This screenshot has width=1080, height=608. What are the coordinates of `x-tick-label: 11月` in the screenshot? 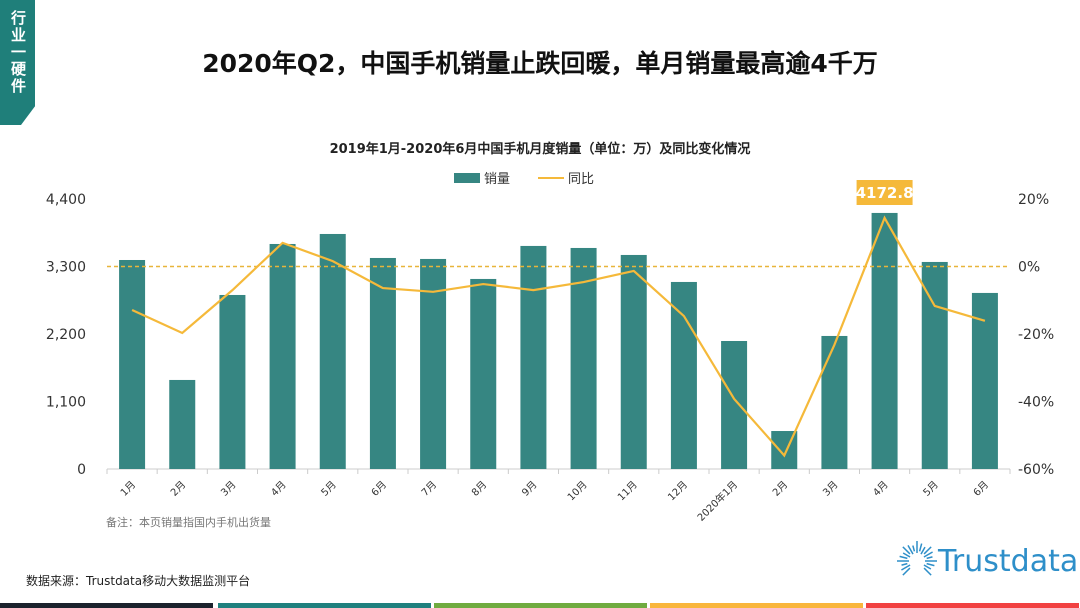 It's located at (627, 491).